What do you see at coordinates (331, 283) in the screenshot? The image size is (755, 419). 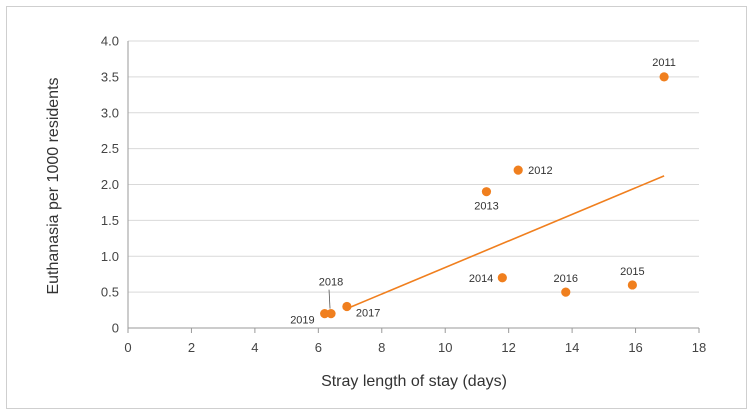 I see `point-label-2018: 2018` at bounding box center [331, 283].